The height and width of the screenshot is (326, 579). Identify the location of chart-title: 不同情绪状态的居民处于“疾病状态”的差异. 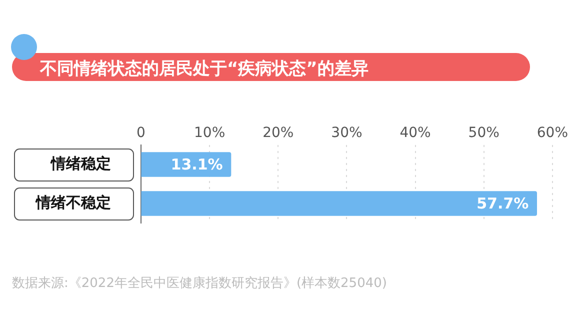
(204, 69).